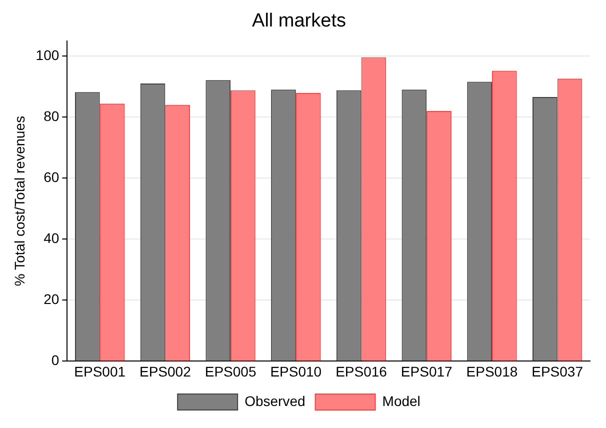  Describe the element at coordinates (55, 360) in the screenshot. I see `y-tick-label: 0` at that location.